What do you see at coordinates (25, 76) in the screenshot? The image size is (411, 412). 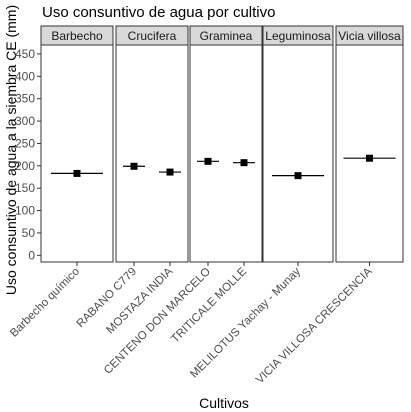 I see `y-tick-label: 400` at bounding box center [25, 76].